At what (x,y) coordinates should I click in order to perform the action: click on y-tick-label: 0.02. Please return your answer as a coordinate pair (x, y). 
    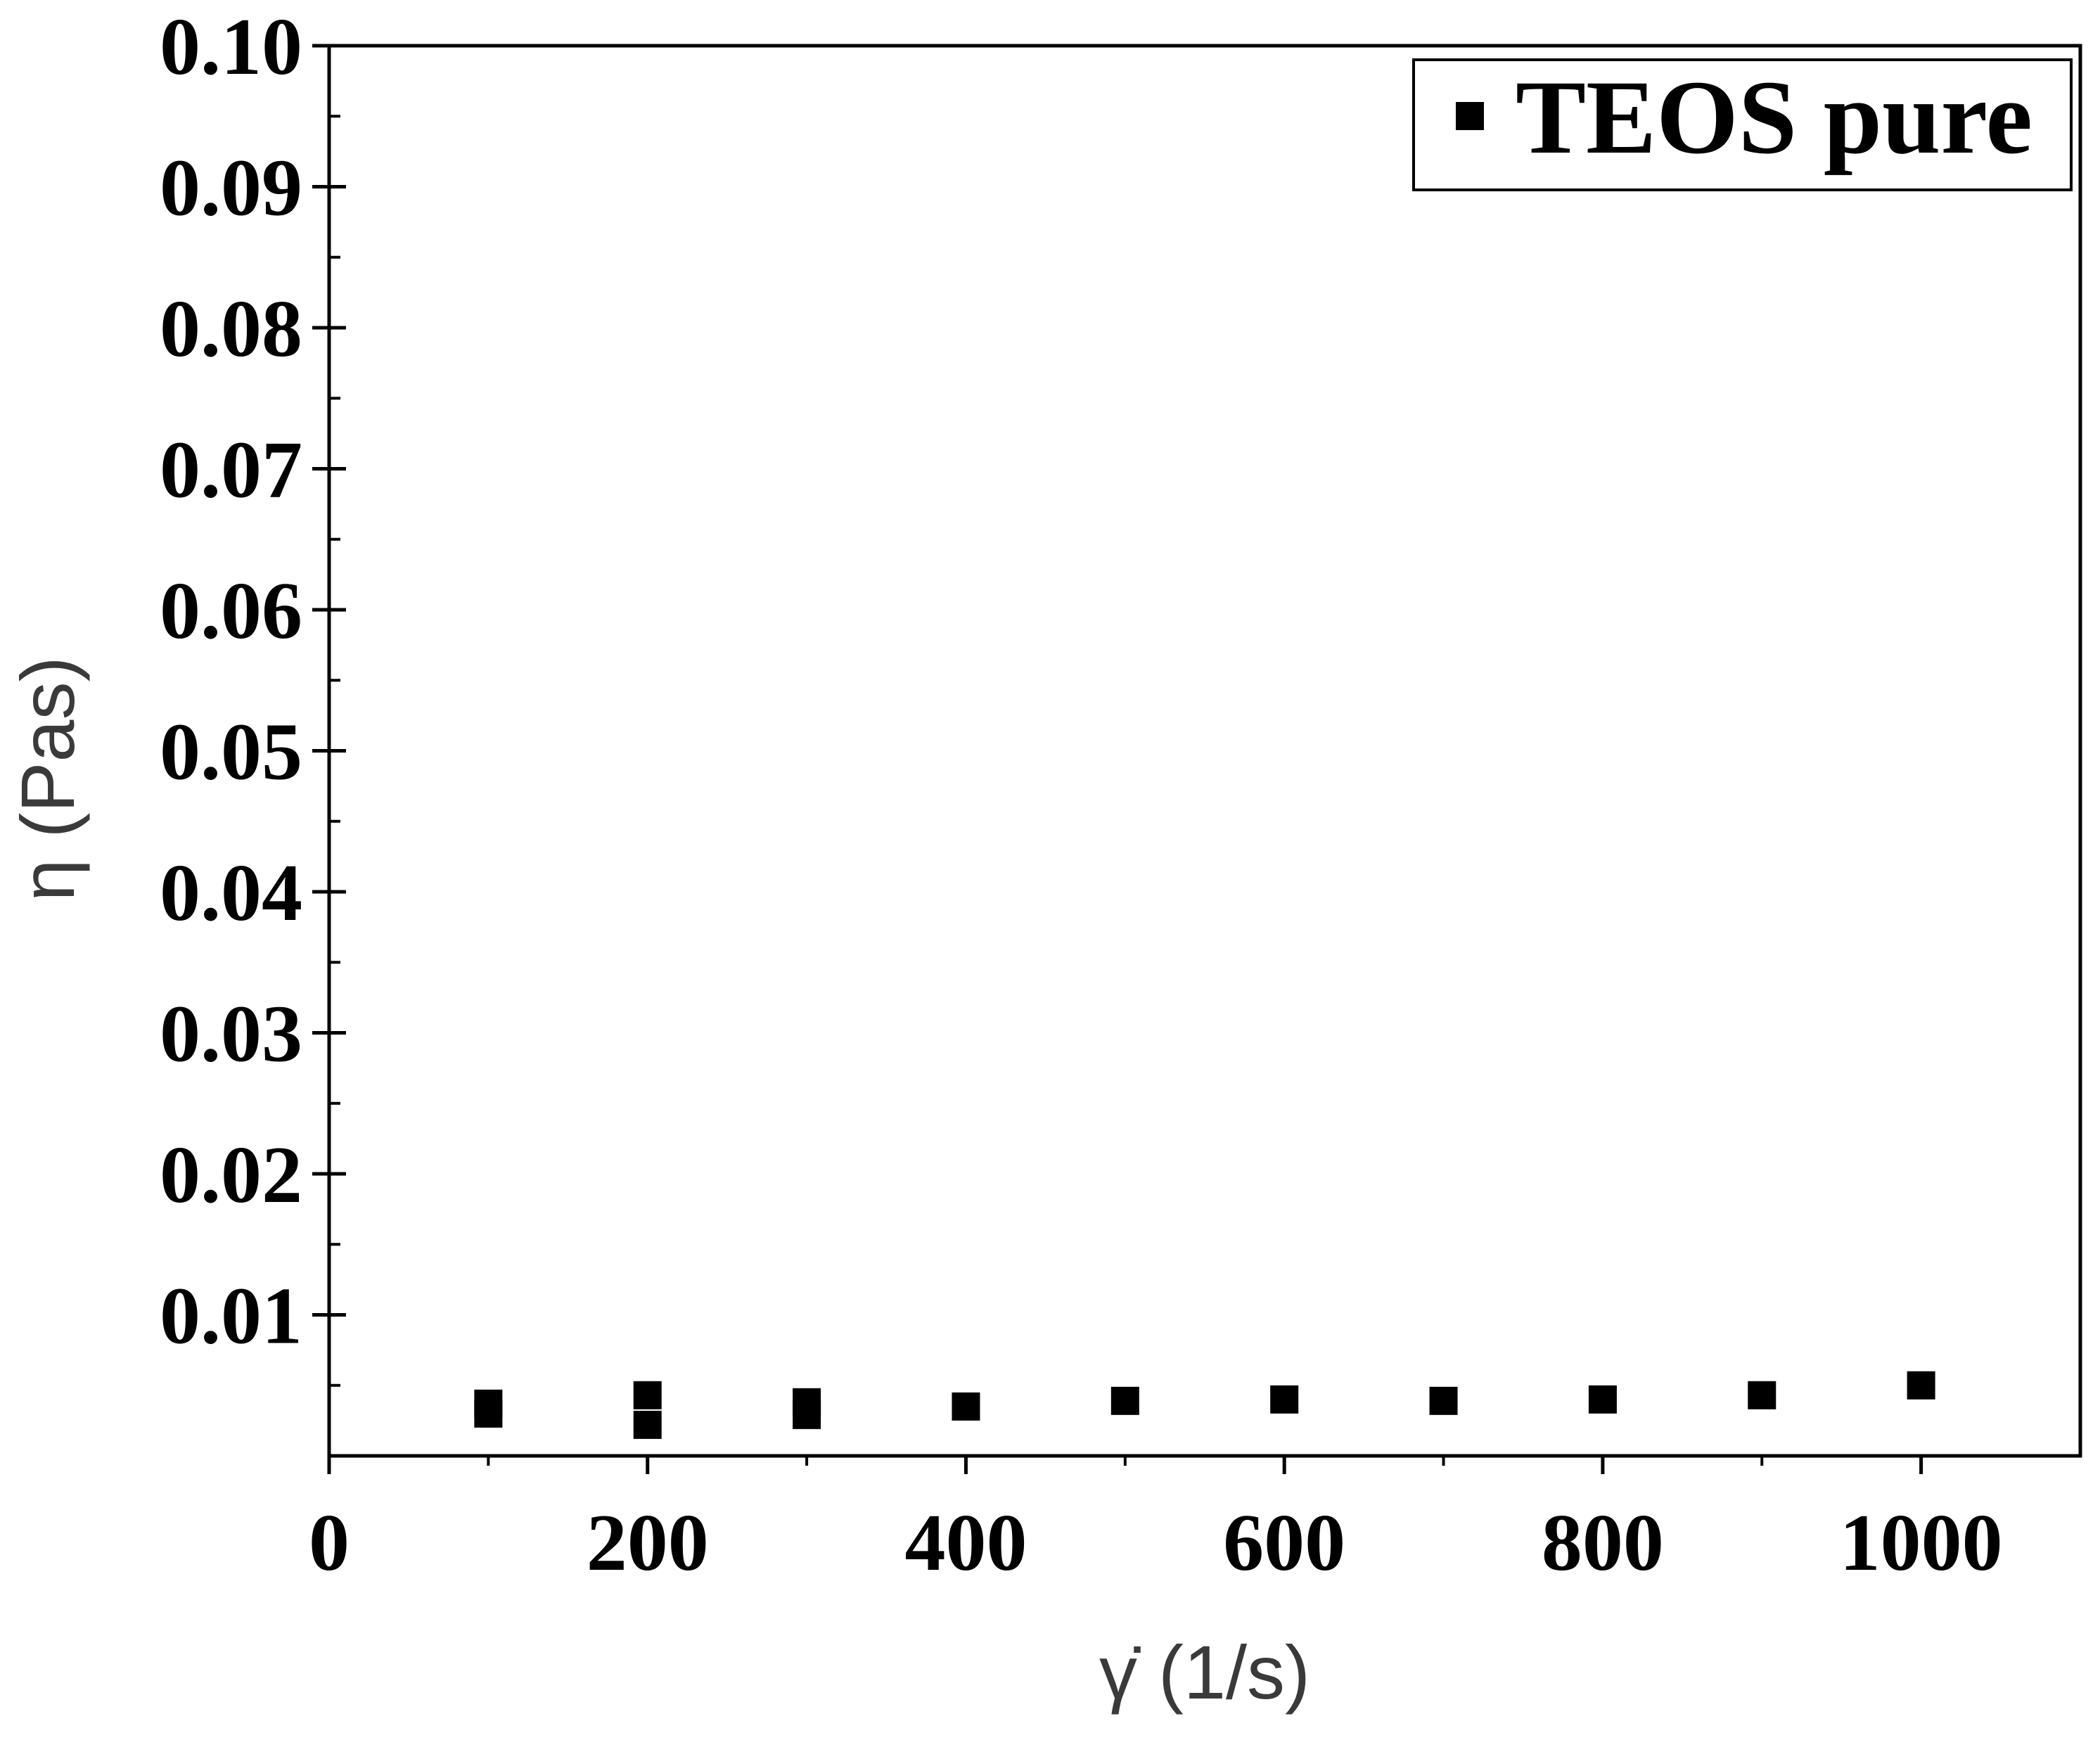
    Looking at the image, I should click on (231, 1175).